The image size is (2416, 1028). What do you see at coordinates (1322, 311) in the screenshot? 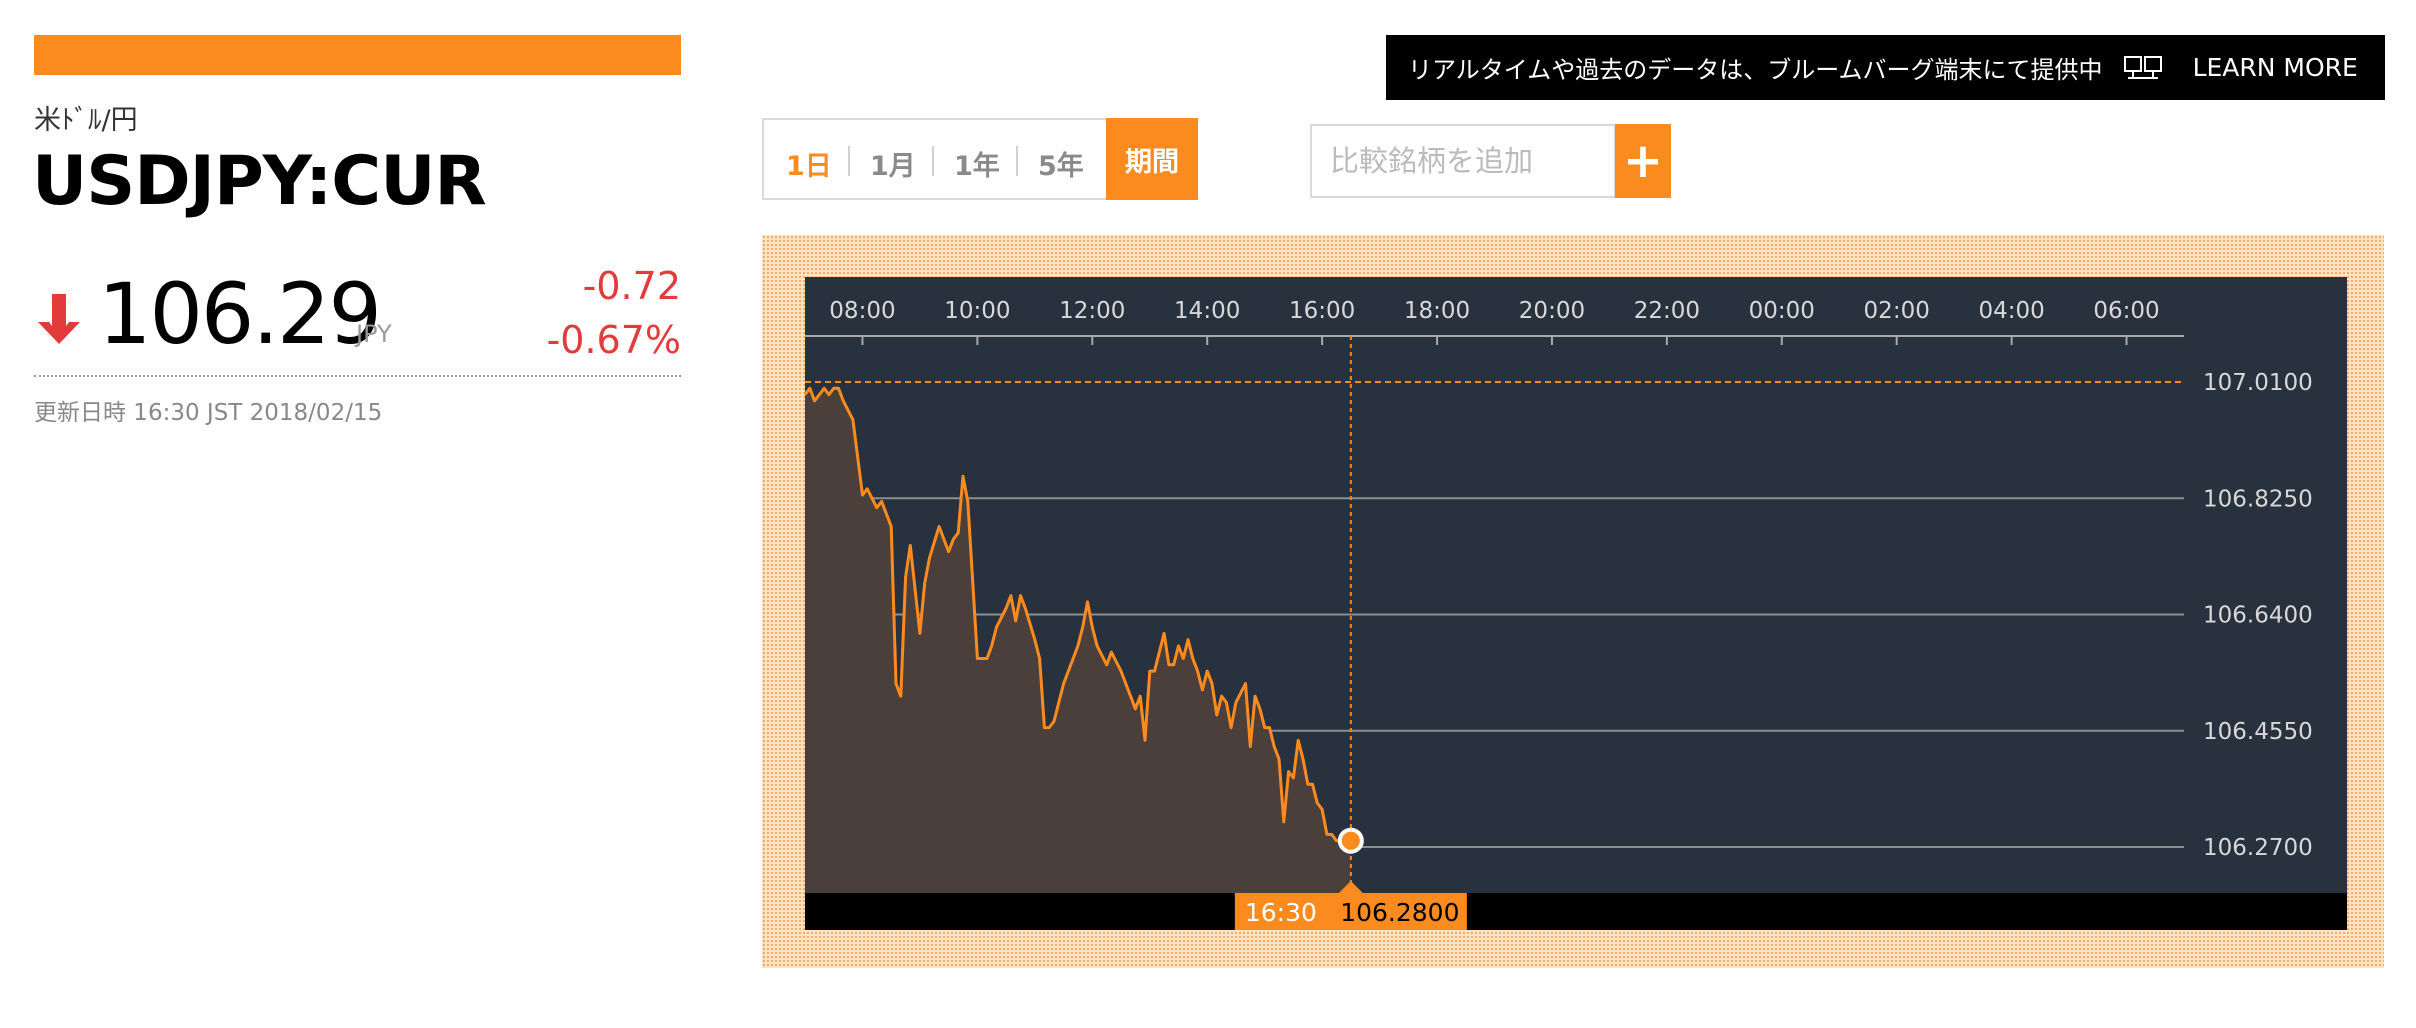
I see `x-tick-label: 16:00` at bounding box center [1322, 311].